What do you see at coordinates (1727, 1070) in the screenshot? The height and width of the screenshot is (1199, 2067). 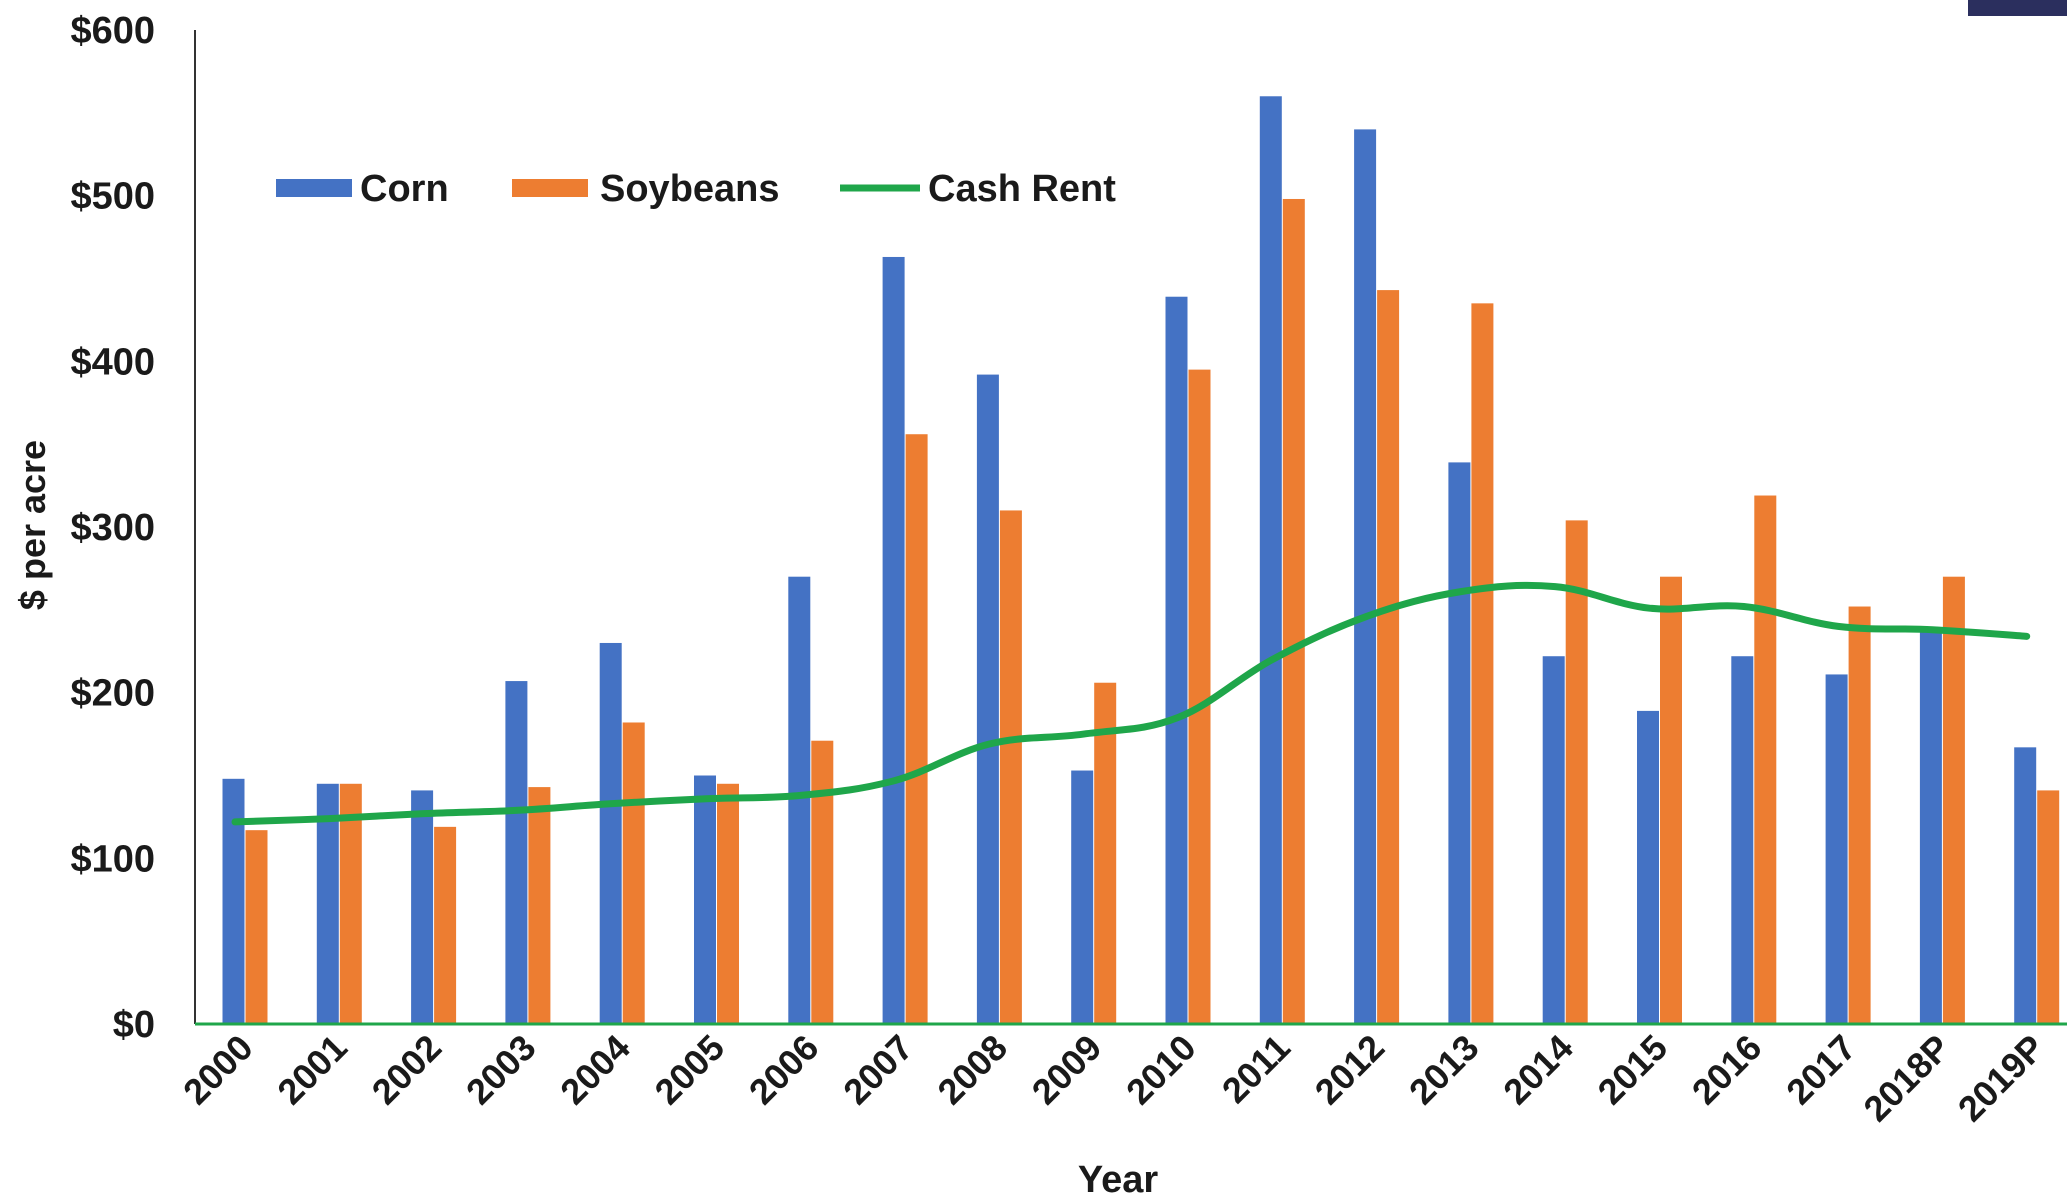 I see `x-tick-label: 2016` at bounding box center [1727, 1070].